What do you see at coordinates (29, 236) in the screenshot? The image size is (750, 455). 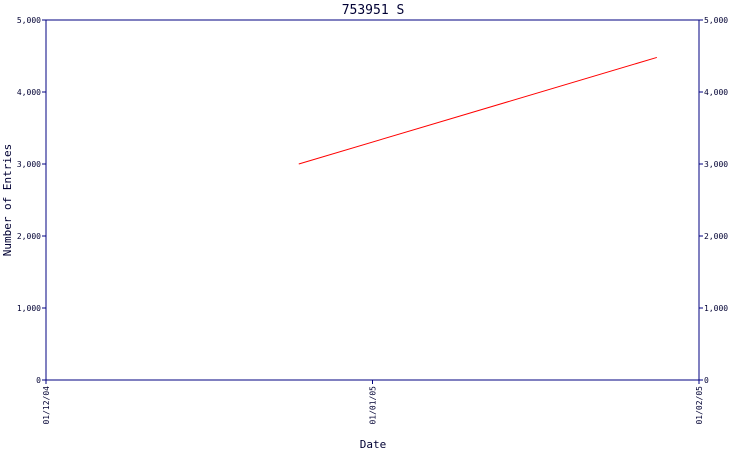 I see `y-tick-label-left: 2,000` at bounding box center [29, 236].